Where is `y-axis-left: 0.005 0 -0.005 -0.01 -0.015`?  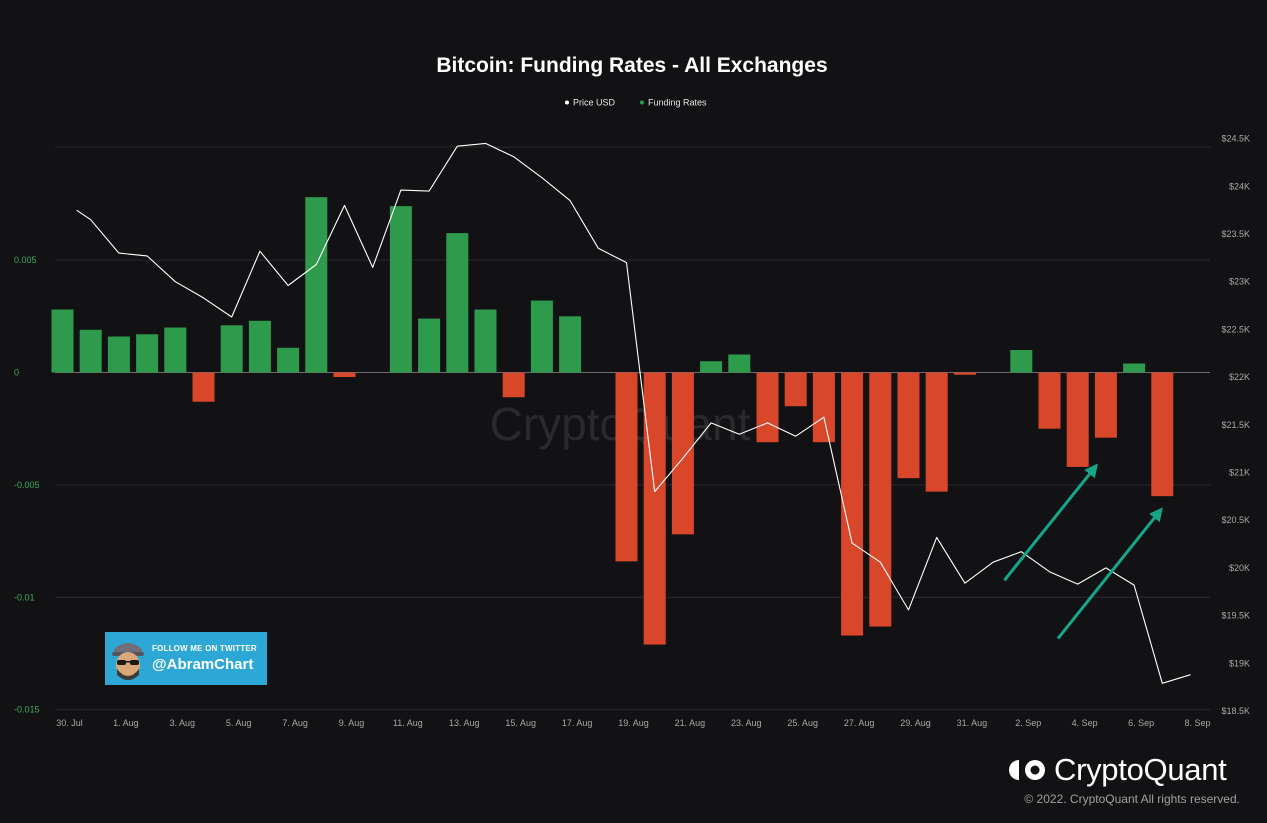 y-axis-left: 0.005 0 -0.005 -0.01 -0.015 is located at coordinates (27, 485).